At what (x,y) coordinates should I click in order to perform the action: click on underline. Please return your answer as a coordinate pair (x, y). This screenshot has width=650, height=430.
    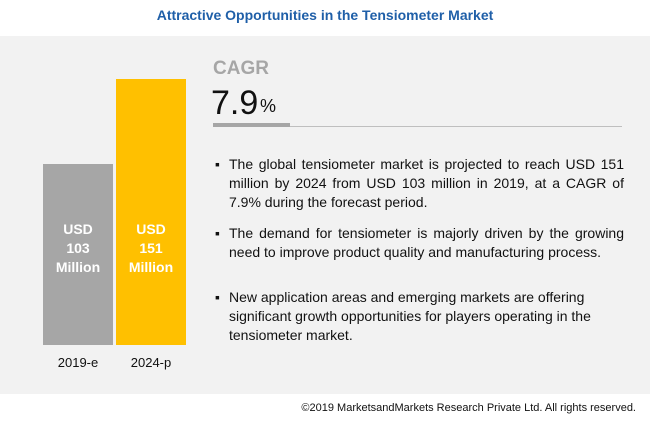
    Looking at the image, I should click on (251, 125).